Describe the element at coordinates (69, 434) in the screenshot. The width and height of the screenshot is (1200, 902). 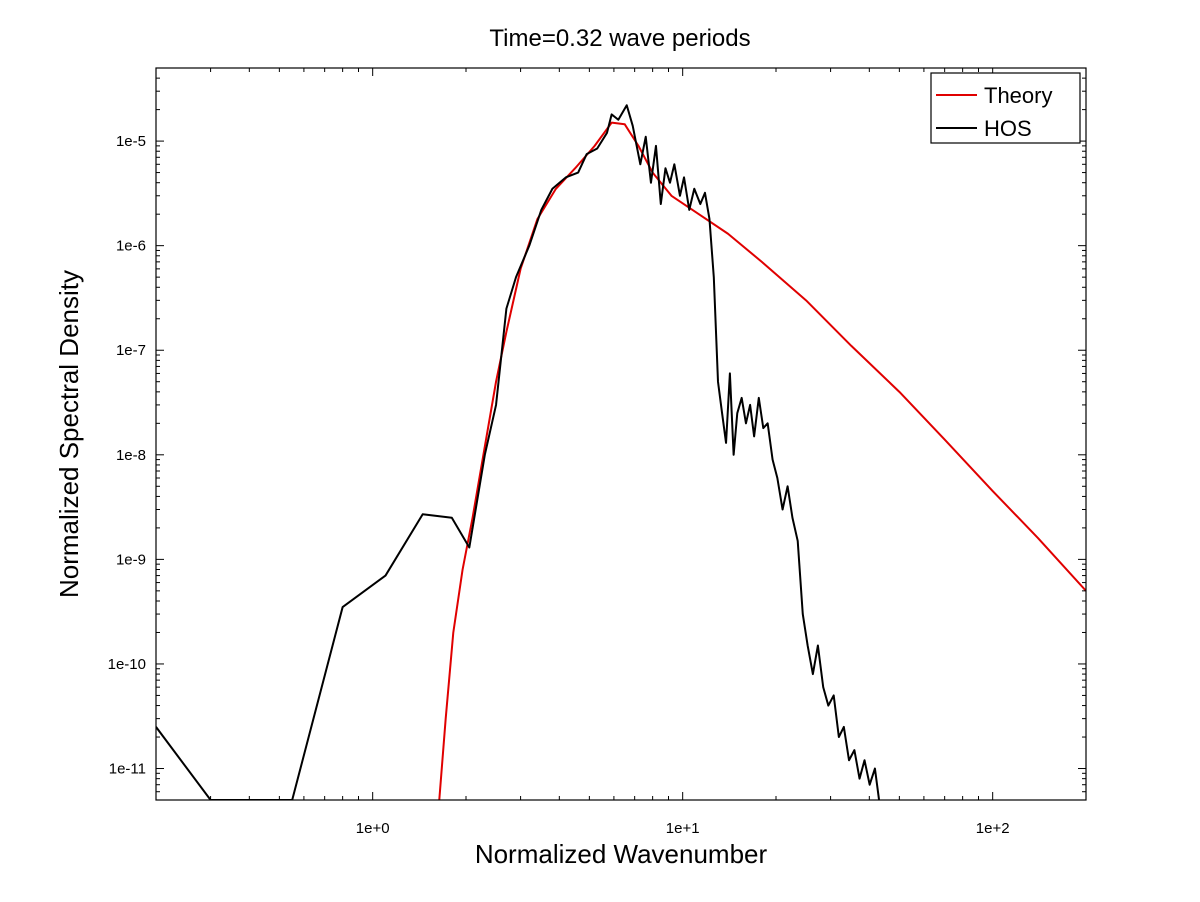
I see `y-axis-title: Normalized Spectral Density` at that location.